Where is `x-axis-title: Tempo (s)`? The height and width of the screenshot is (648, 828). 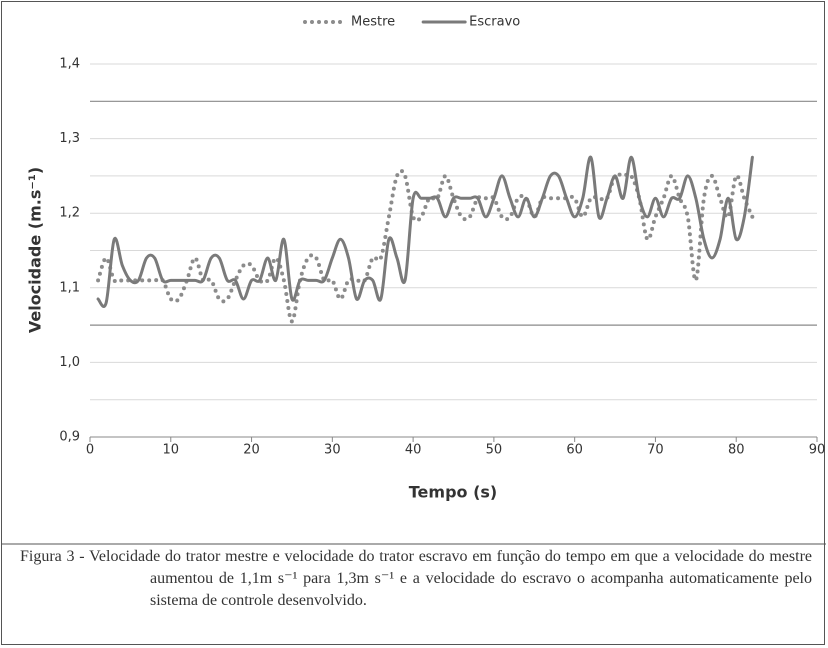
x-axis-title: Tempo (s) is located at coordinates (453, 492).